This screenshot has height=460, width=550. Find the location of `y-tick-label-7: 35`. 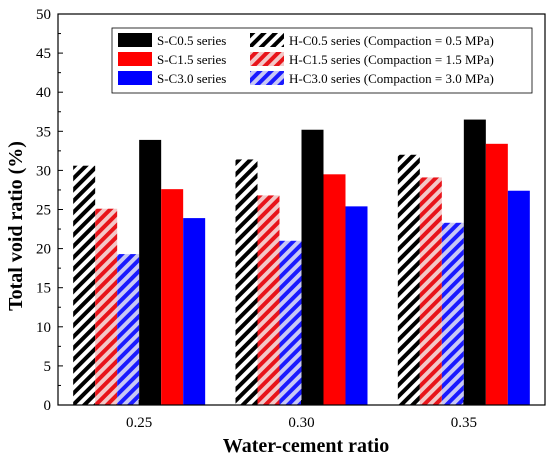

y-tick-label-7: 35 is located at coordinates (43, 132).